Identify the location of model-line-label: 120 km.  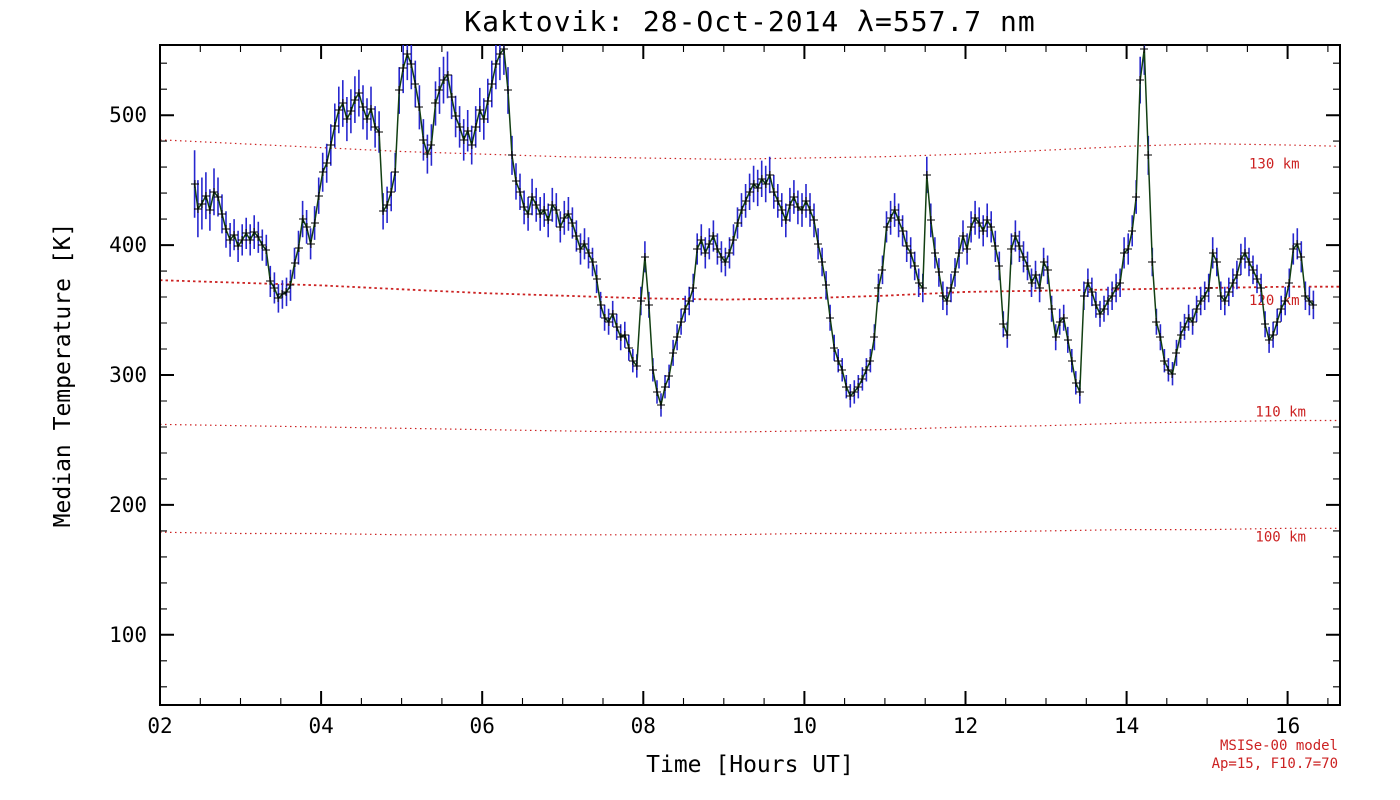
(1274, 301).